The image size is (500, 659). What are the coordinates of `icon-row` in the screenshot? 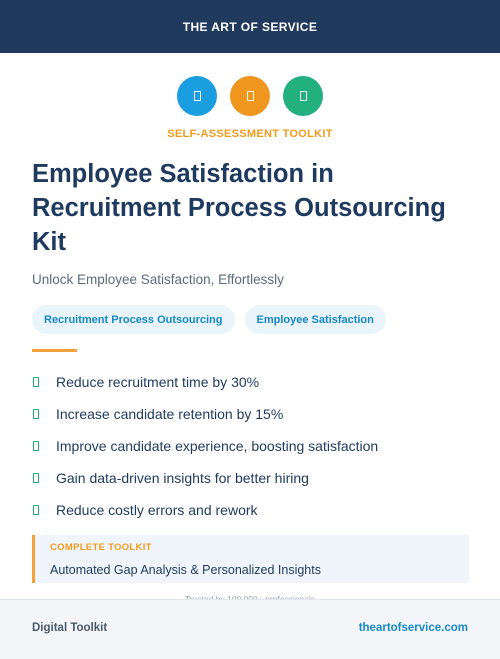 It's located at (250, 96).